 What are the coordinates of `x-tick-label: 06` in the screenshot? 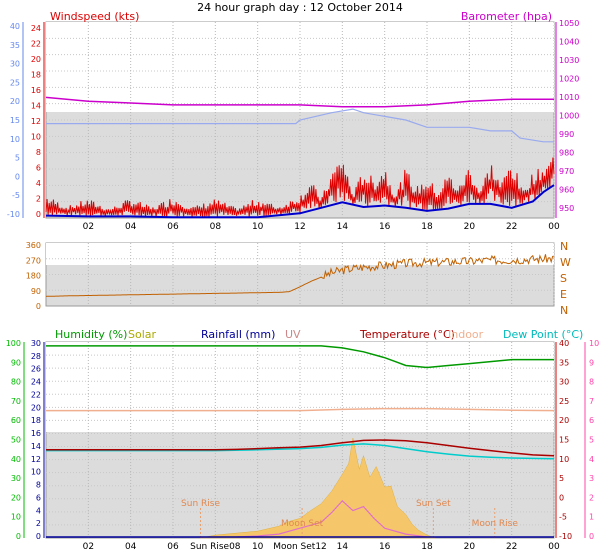 It's located at (173, 227).